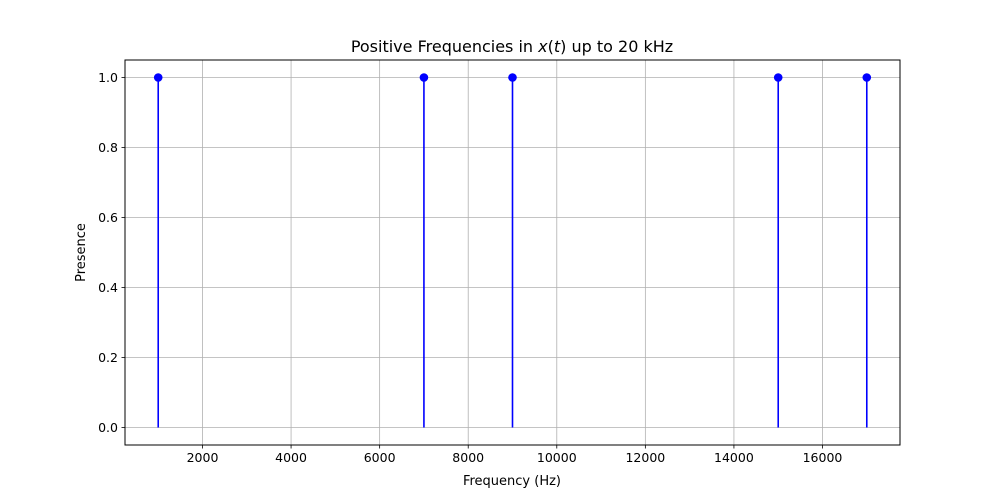 This screenshot has width=1000, height=504. Describe the element at coordinates (823, 457) in the screenshot. I see `x-tick-label: 16000` at that location.